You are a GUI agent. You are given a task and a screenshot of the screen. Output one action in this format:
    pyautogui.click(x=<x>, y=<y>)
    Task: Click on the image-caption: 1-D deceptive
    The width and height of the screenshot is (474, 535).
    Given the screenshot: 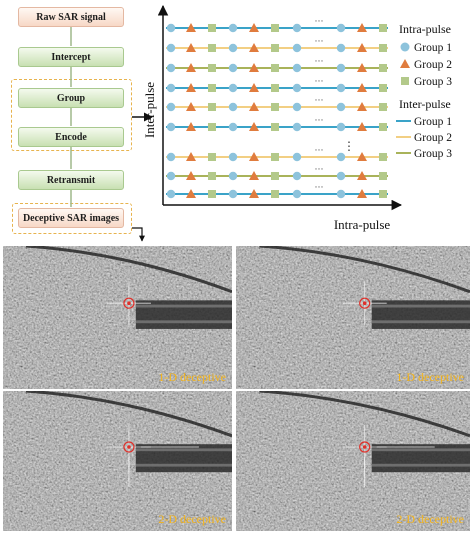 What is the action you would take?
    pyautogui.click(x=192, y=377)
    